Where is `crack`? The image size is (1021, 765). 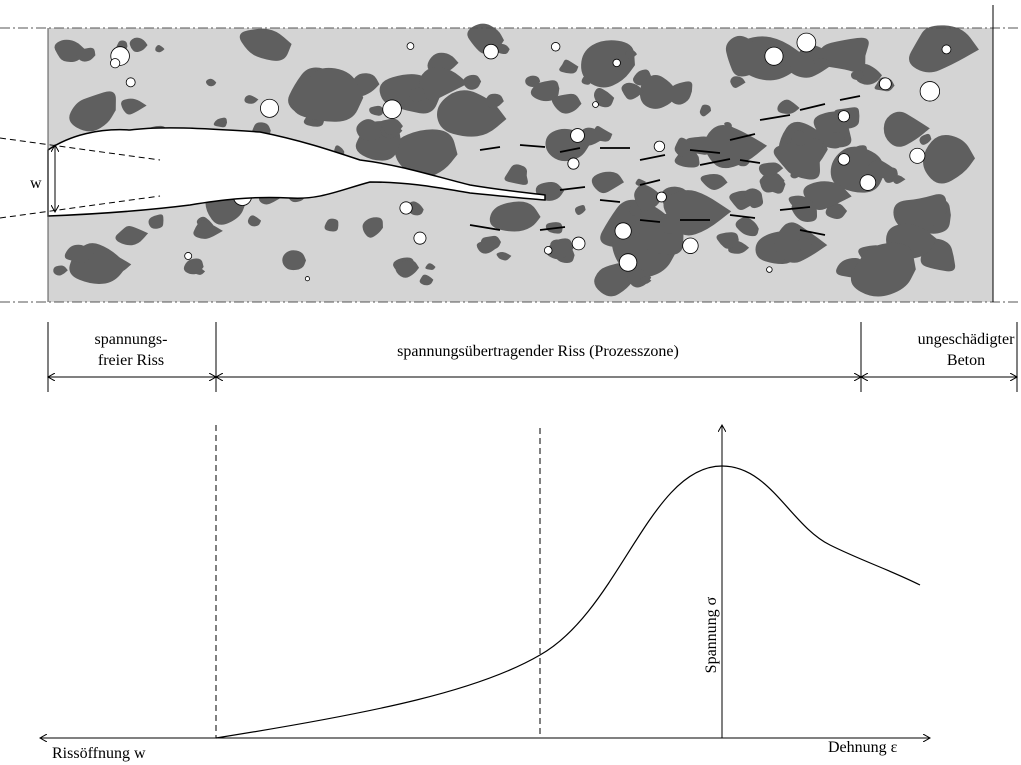
crack is located at coordinates (296, 172).